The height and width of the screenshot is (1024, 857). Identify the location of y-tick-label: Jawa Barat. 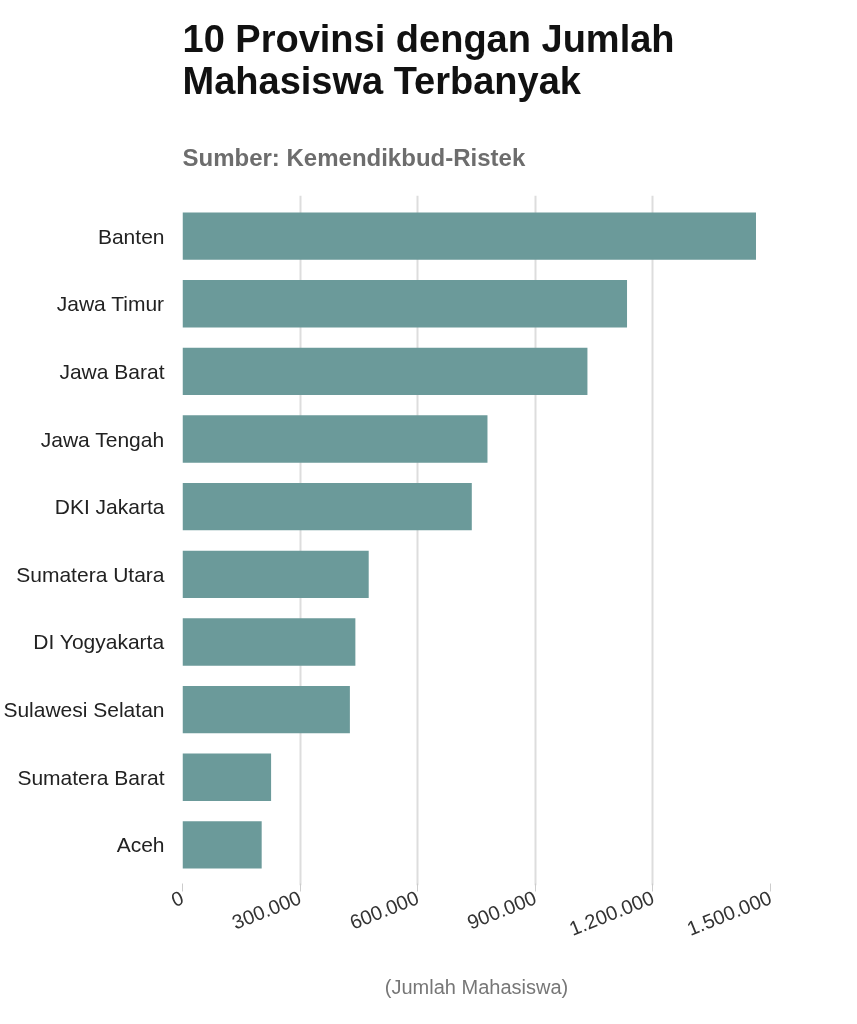
(112, 371).